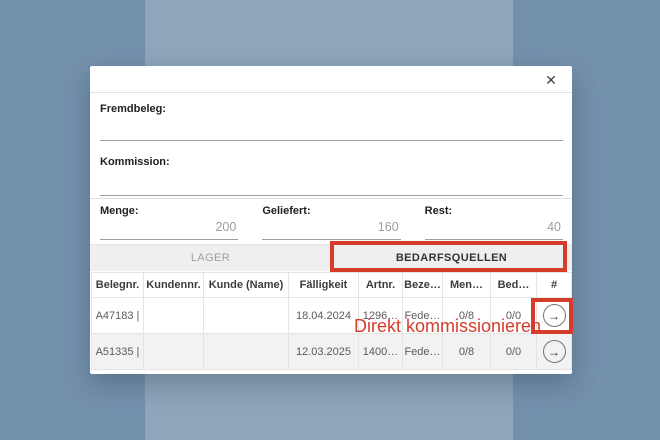  What do you see at coordinates (286, 211) in the screenshot?
I see `geliefert-label: Geliefert:` at bounding box center [286, 211].